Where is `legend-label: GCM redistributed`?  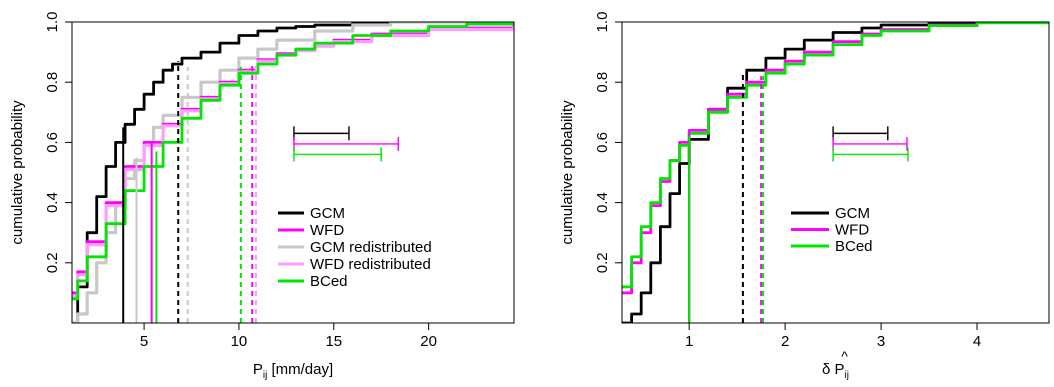 legend-label: GCM redistributed is located at coordinates (371, 247).